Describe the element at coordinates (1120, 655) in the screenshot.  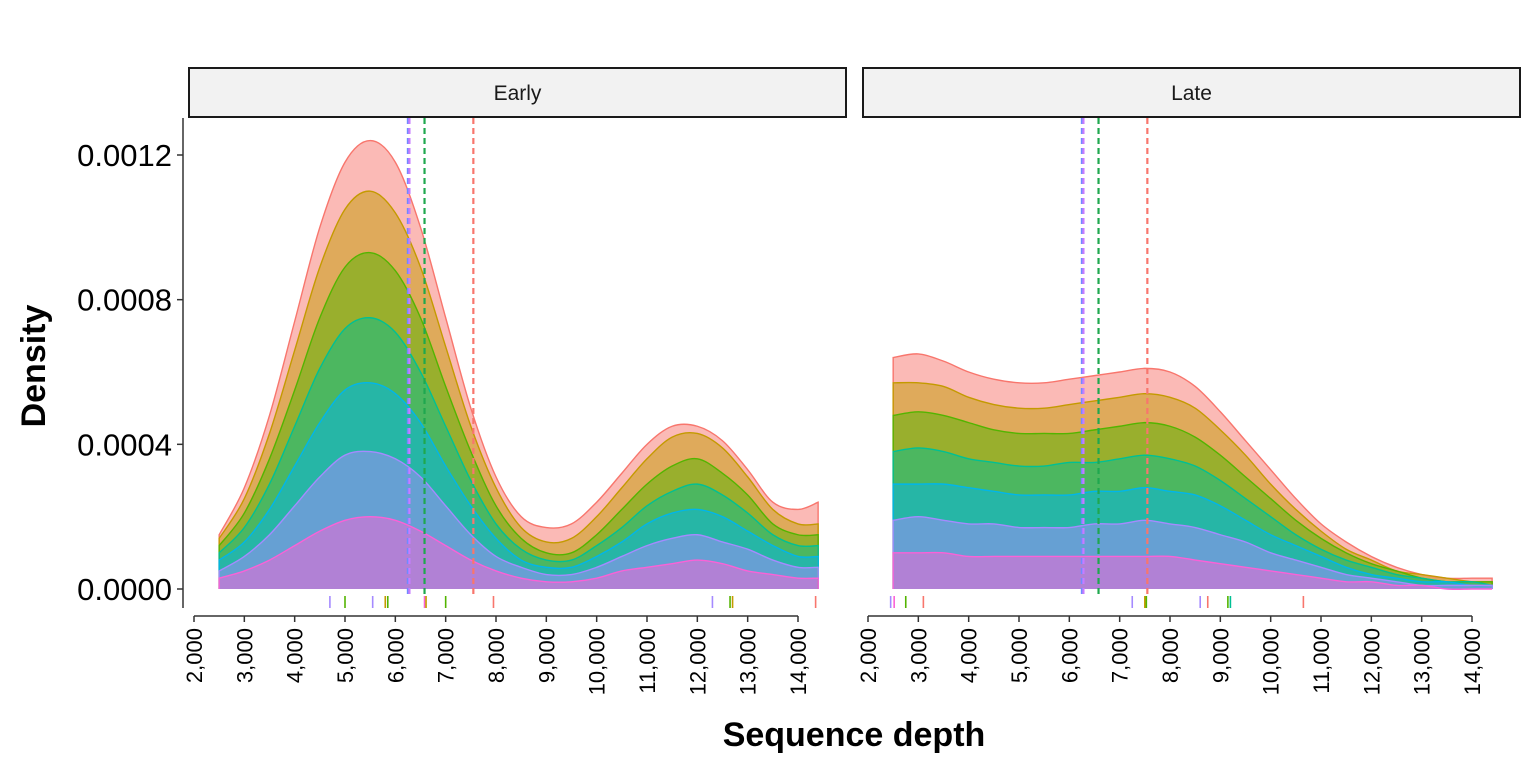
I see `x-tick-label-late-6: 7,000` at that location.